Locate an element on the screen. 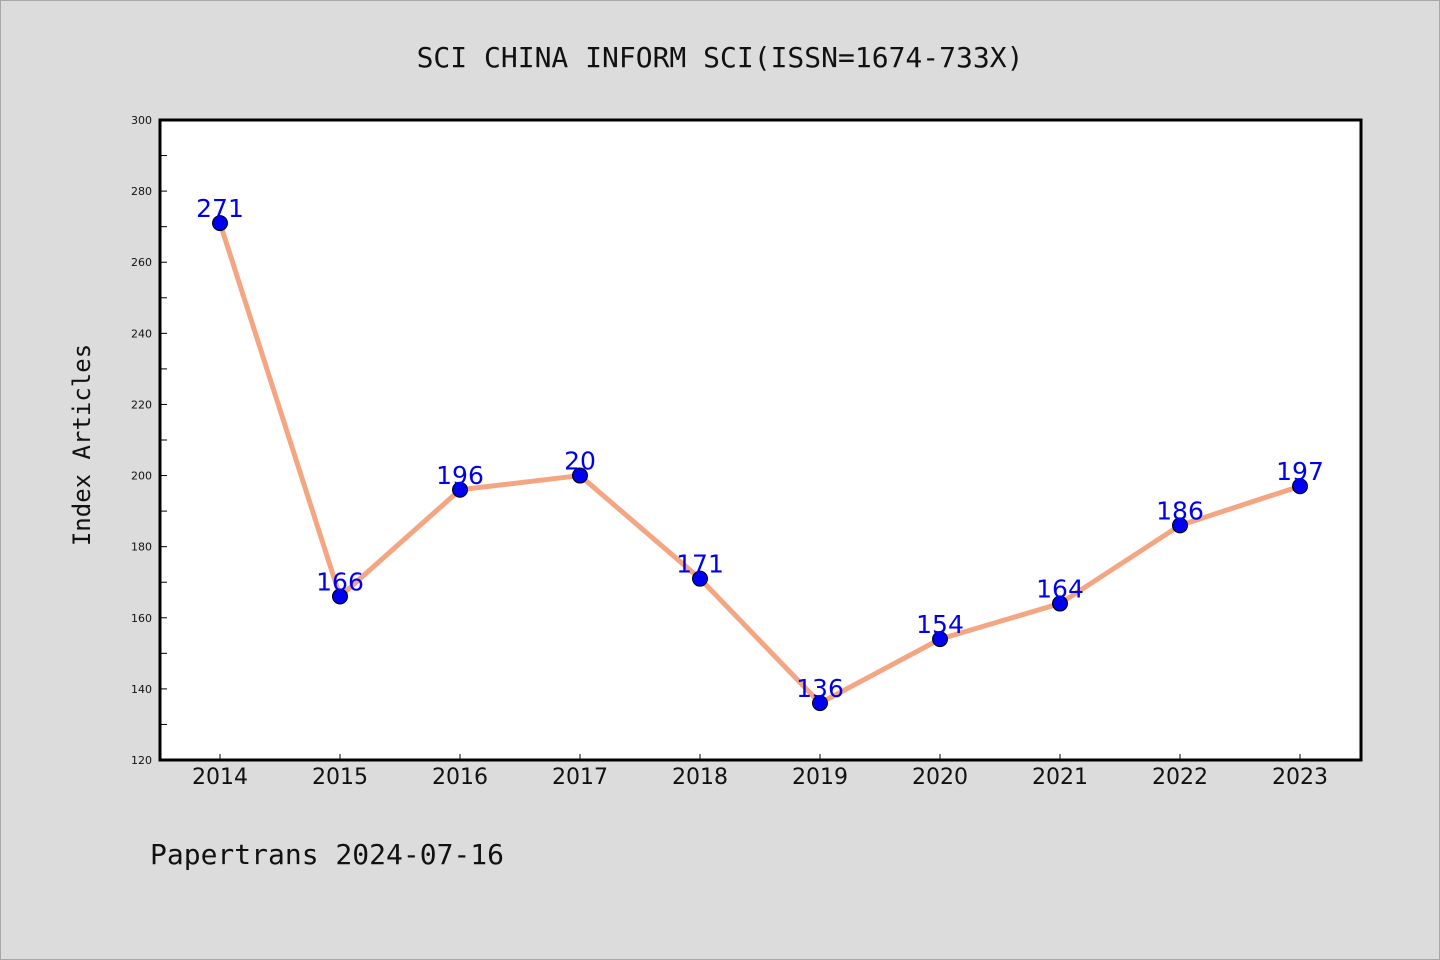 Image resolution: width=1440 pixels, height=960 pixels. y-tick-label: 120 is located at coordinates (141, 760).